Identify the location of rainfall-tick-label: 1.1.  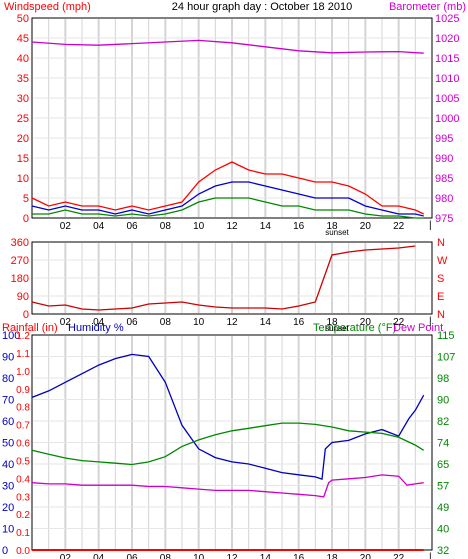
(23, 354).